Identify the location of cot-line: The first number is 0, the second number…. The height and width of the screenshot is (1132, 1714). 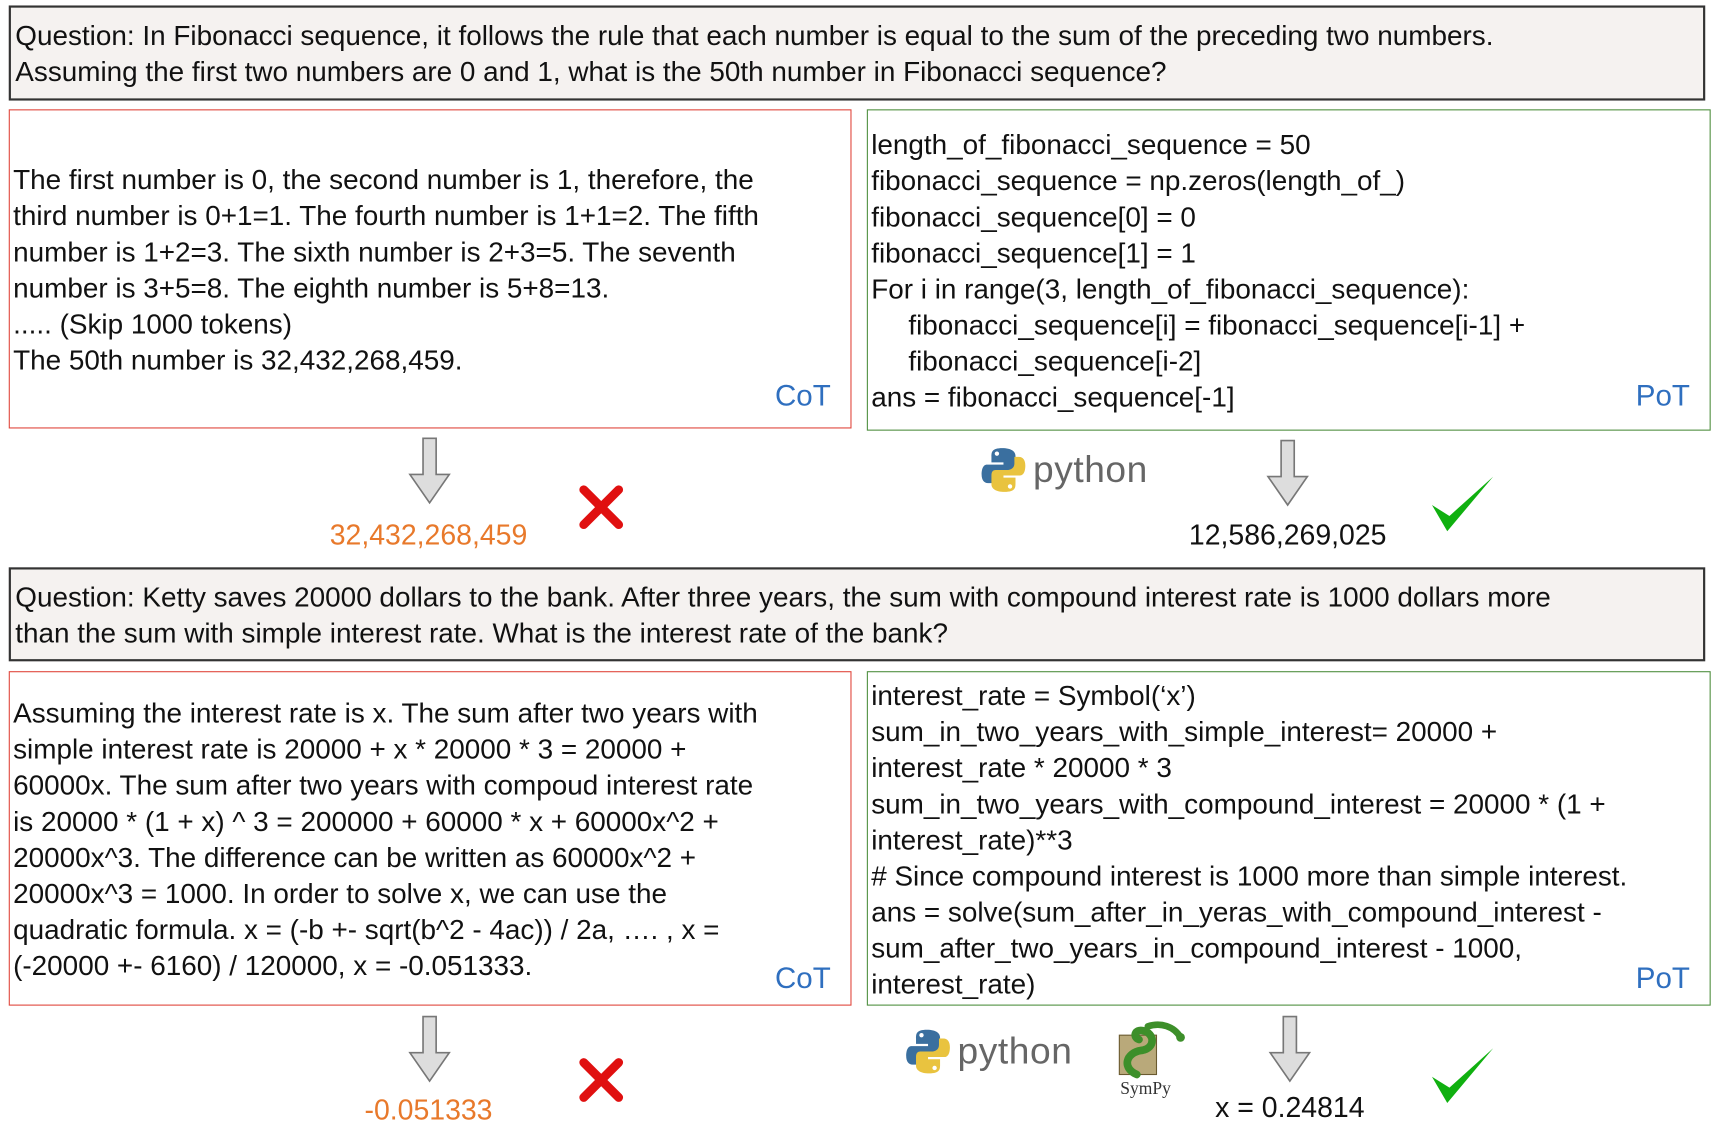
(383, 180).